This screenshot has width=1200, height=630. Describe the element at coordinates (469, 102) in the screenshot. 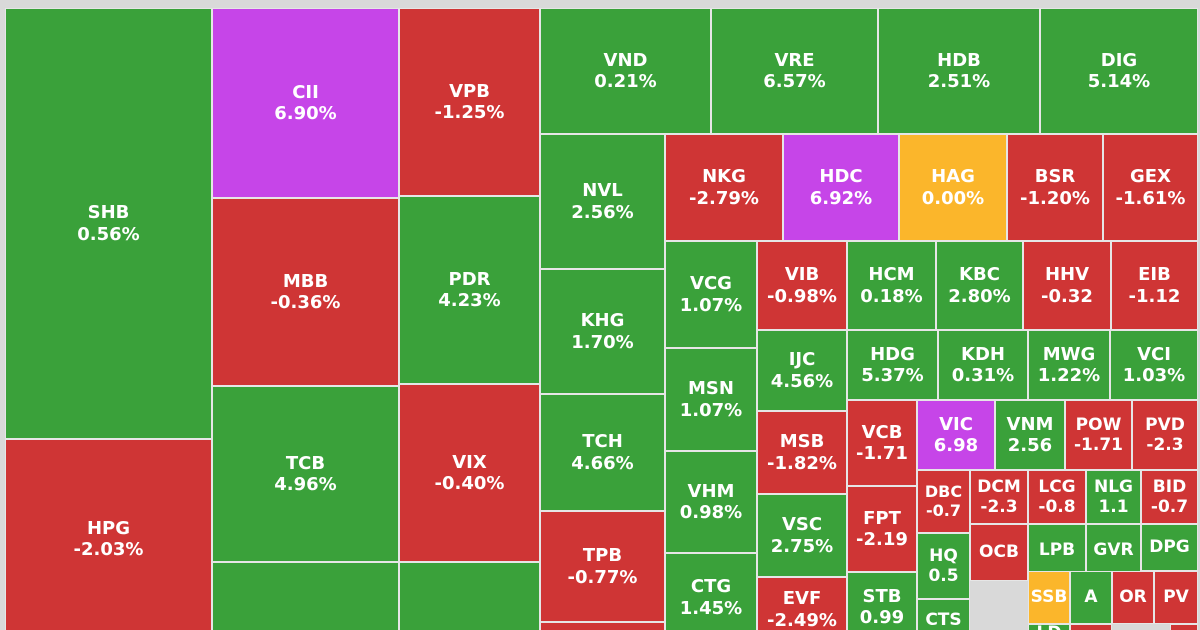

I see `heatmap-tile-vpb: VPB -1.25%` at that location.